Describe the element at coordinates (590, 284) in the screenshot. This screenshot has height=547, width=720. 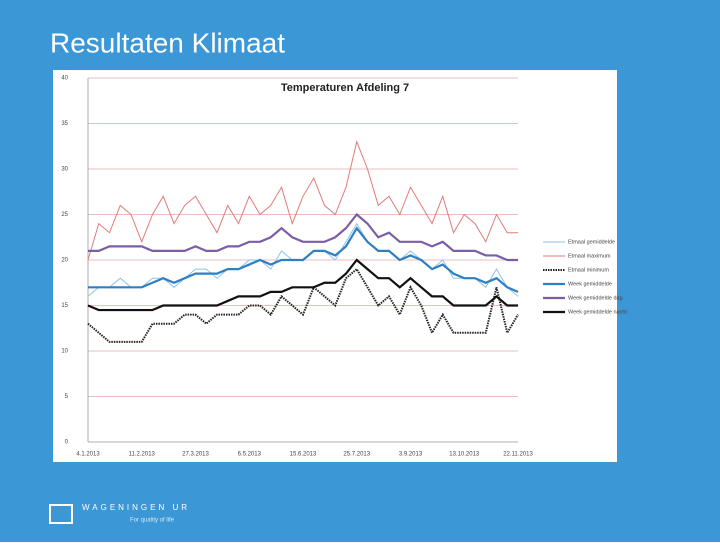
I see `legend-label: Week gemiddelde` at that location.